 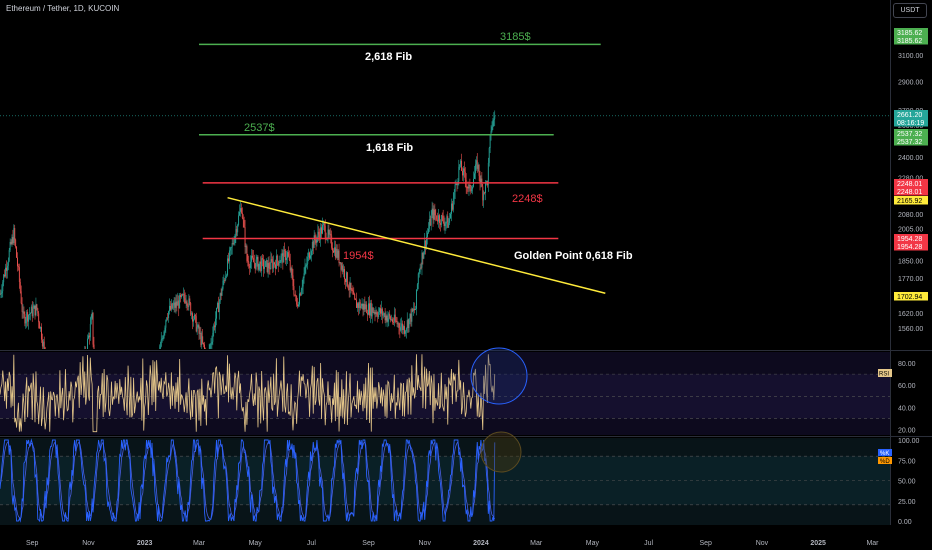 What do you see at coordinates (910, 56) in the screenshot?
I see `price-tick: 3100.00` at bounding box center [910, 56].